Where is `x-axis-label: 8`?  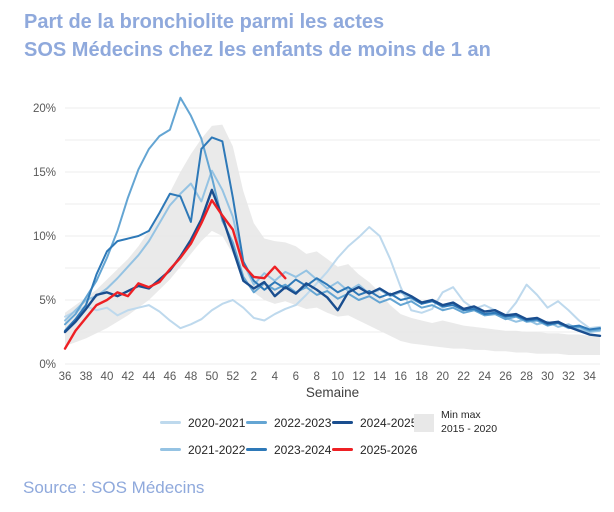 x-axis-label: 8 is located at coordinates (317, 377).